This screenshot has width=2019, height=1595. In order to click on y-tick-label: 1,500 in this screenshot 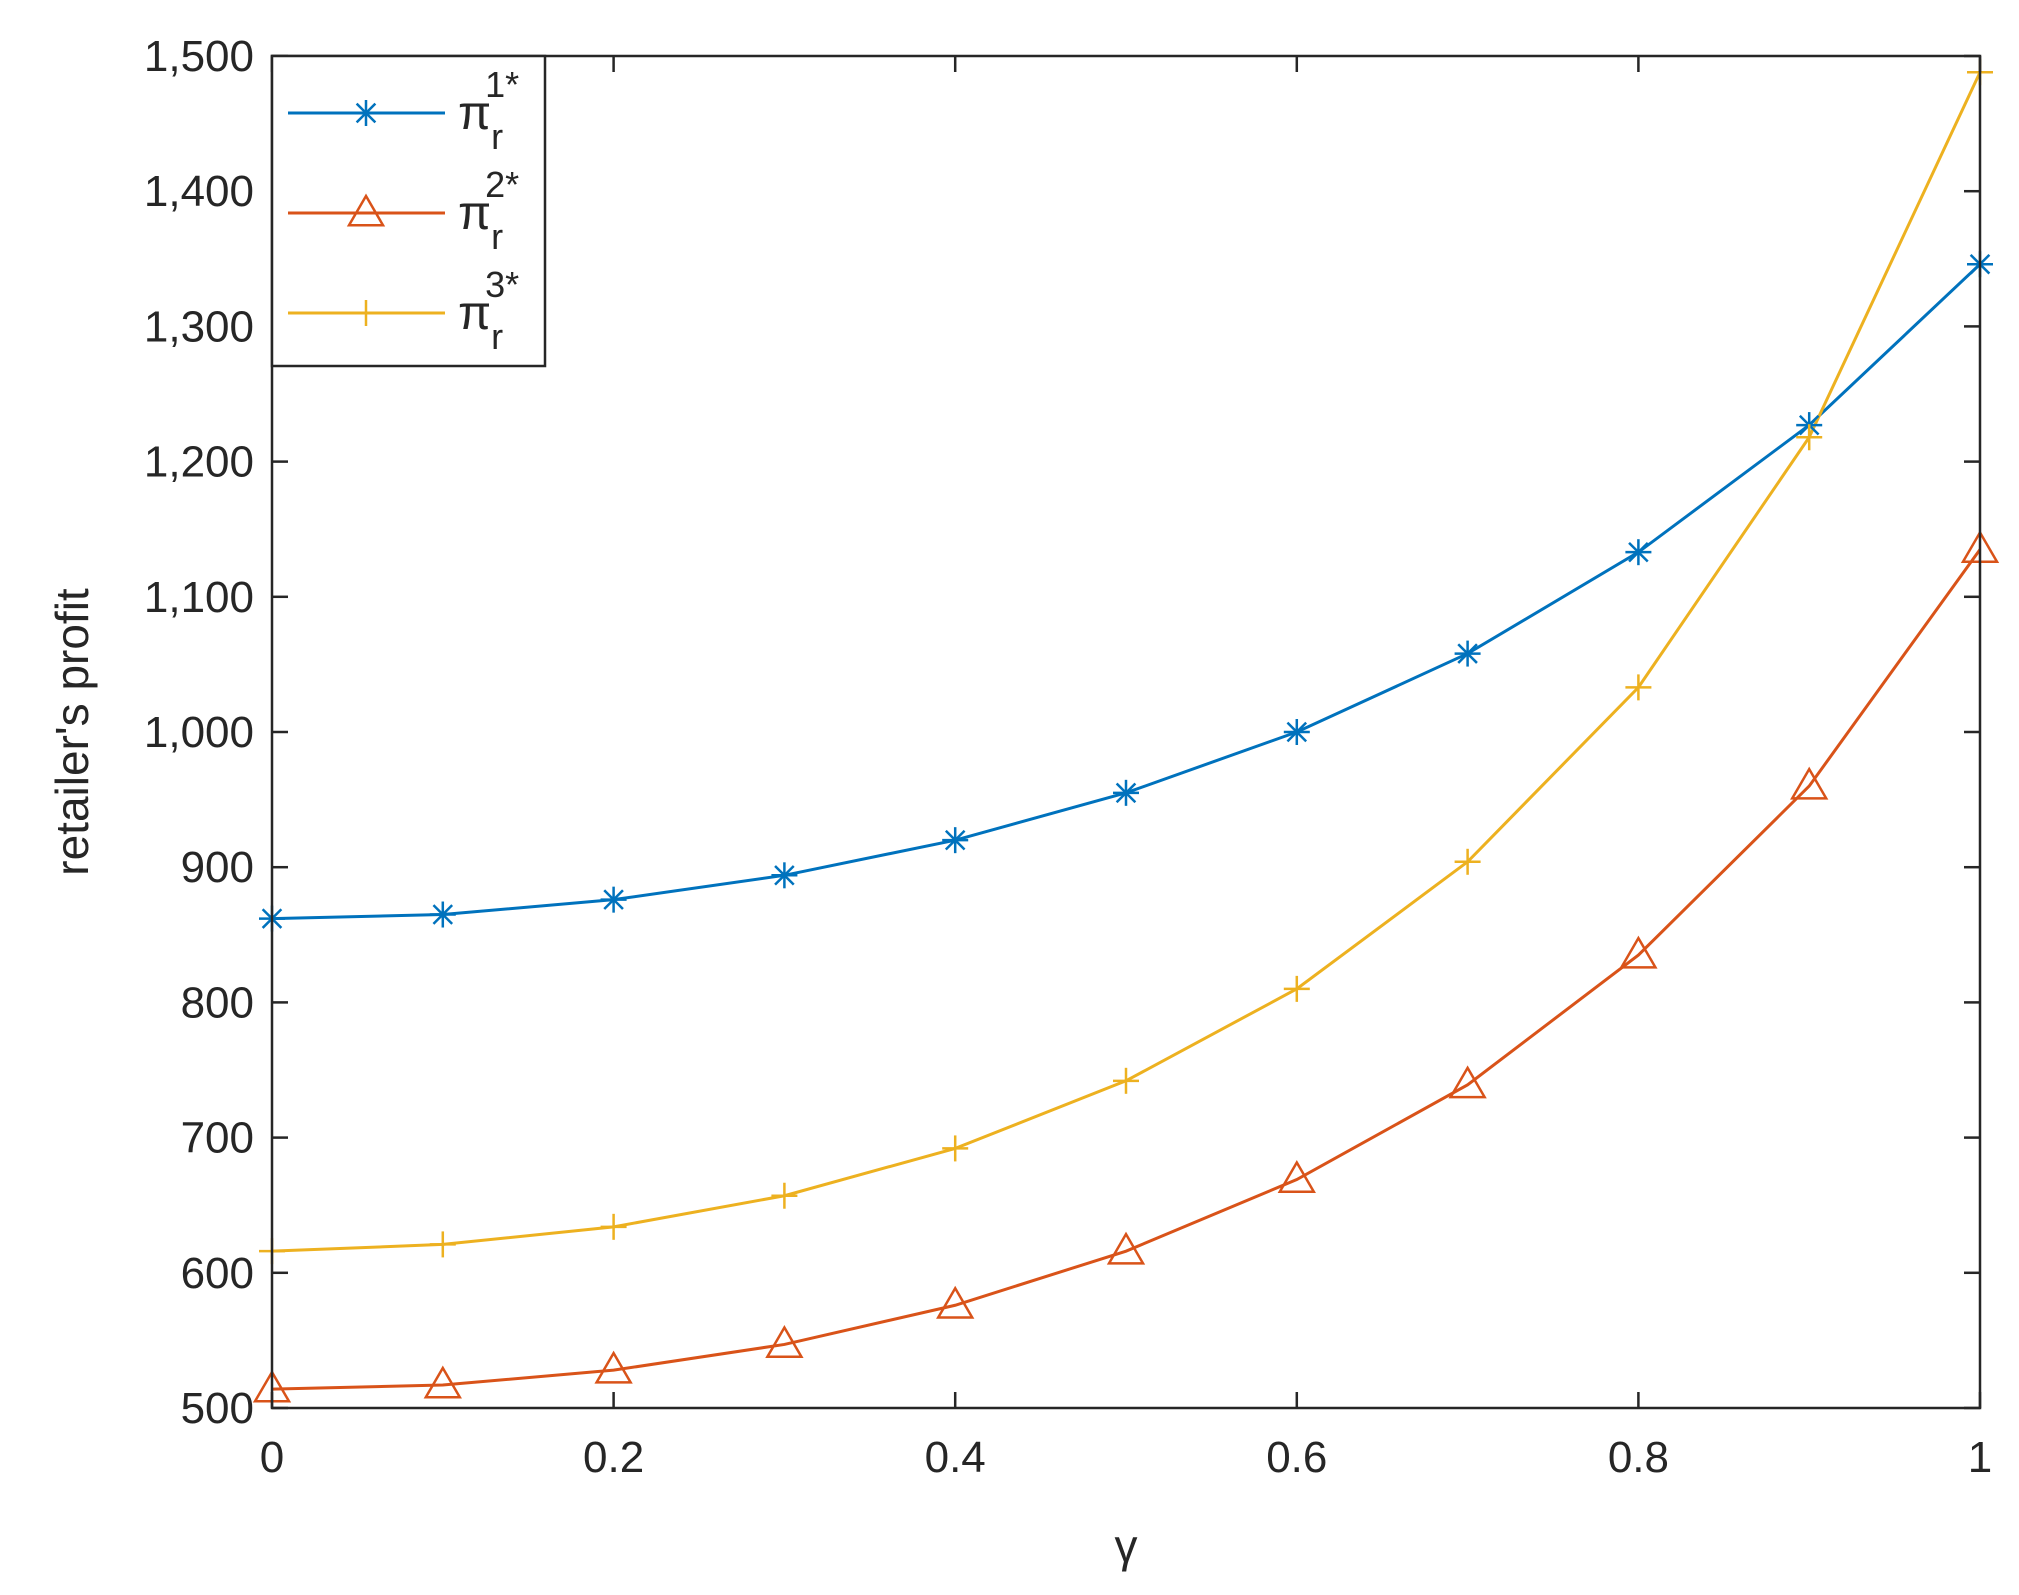, I will do `click(199, 56)`.